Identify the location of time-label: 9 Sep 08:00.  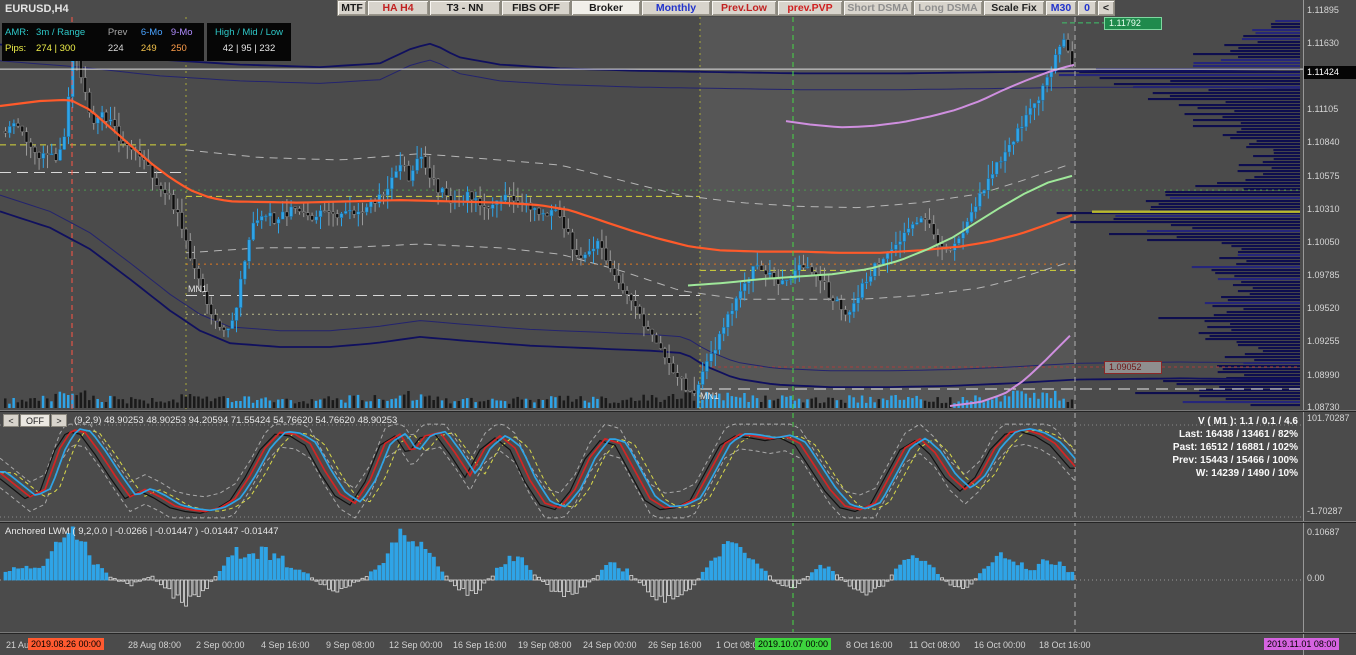
(350, 645).